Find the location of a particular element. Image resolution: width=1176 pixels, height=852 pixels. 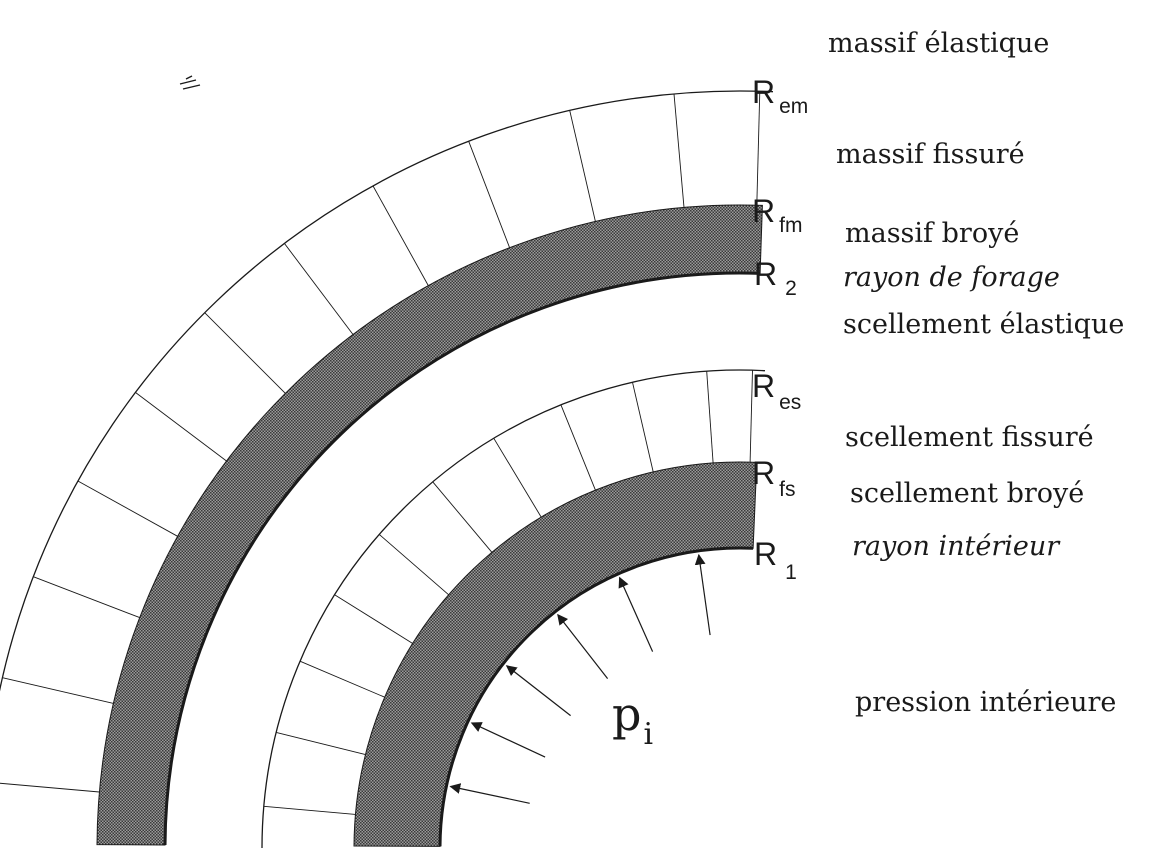

label-pressure-pi: pi is located at coordinates (632, 719).